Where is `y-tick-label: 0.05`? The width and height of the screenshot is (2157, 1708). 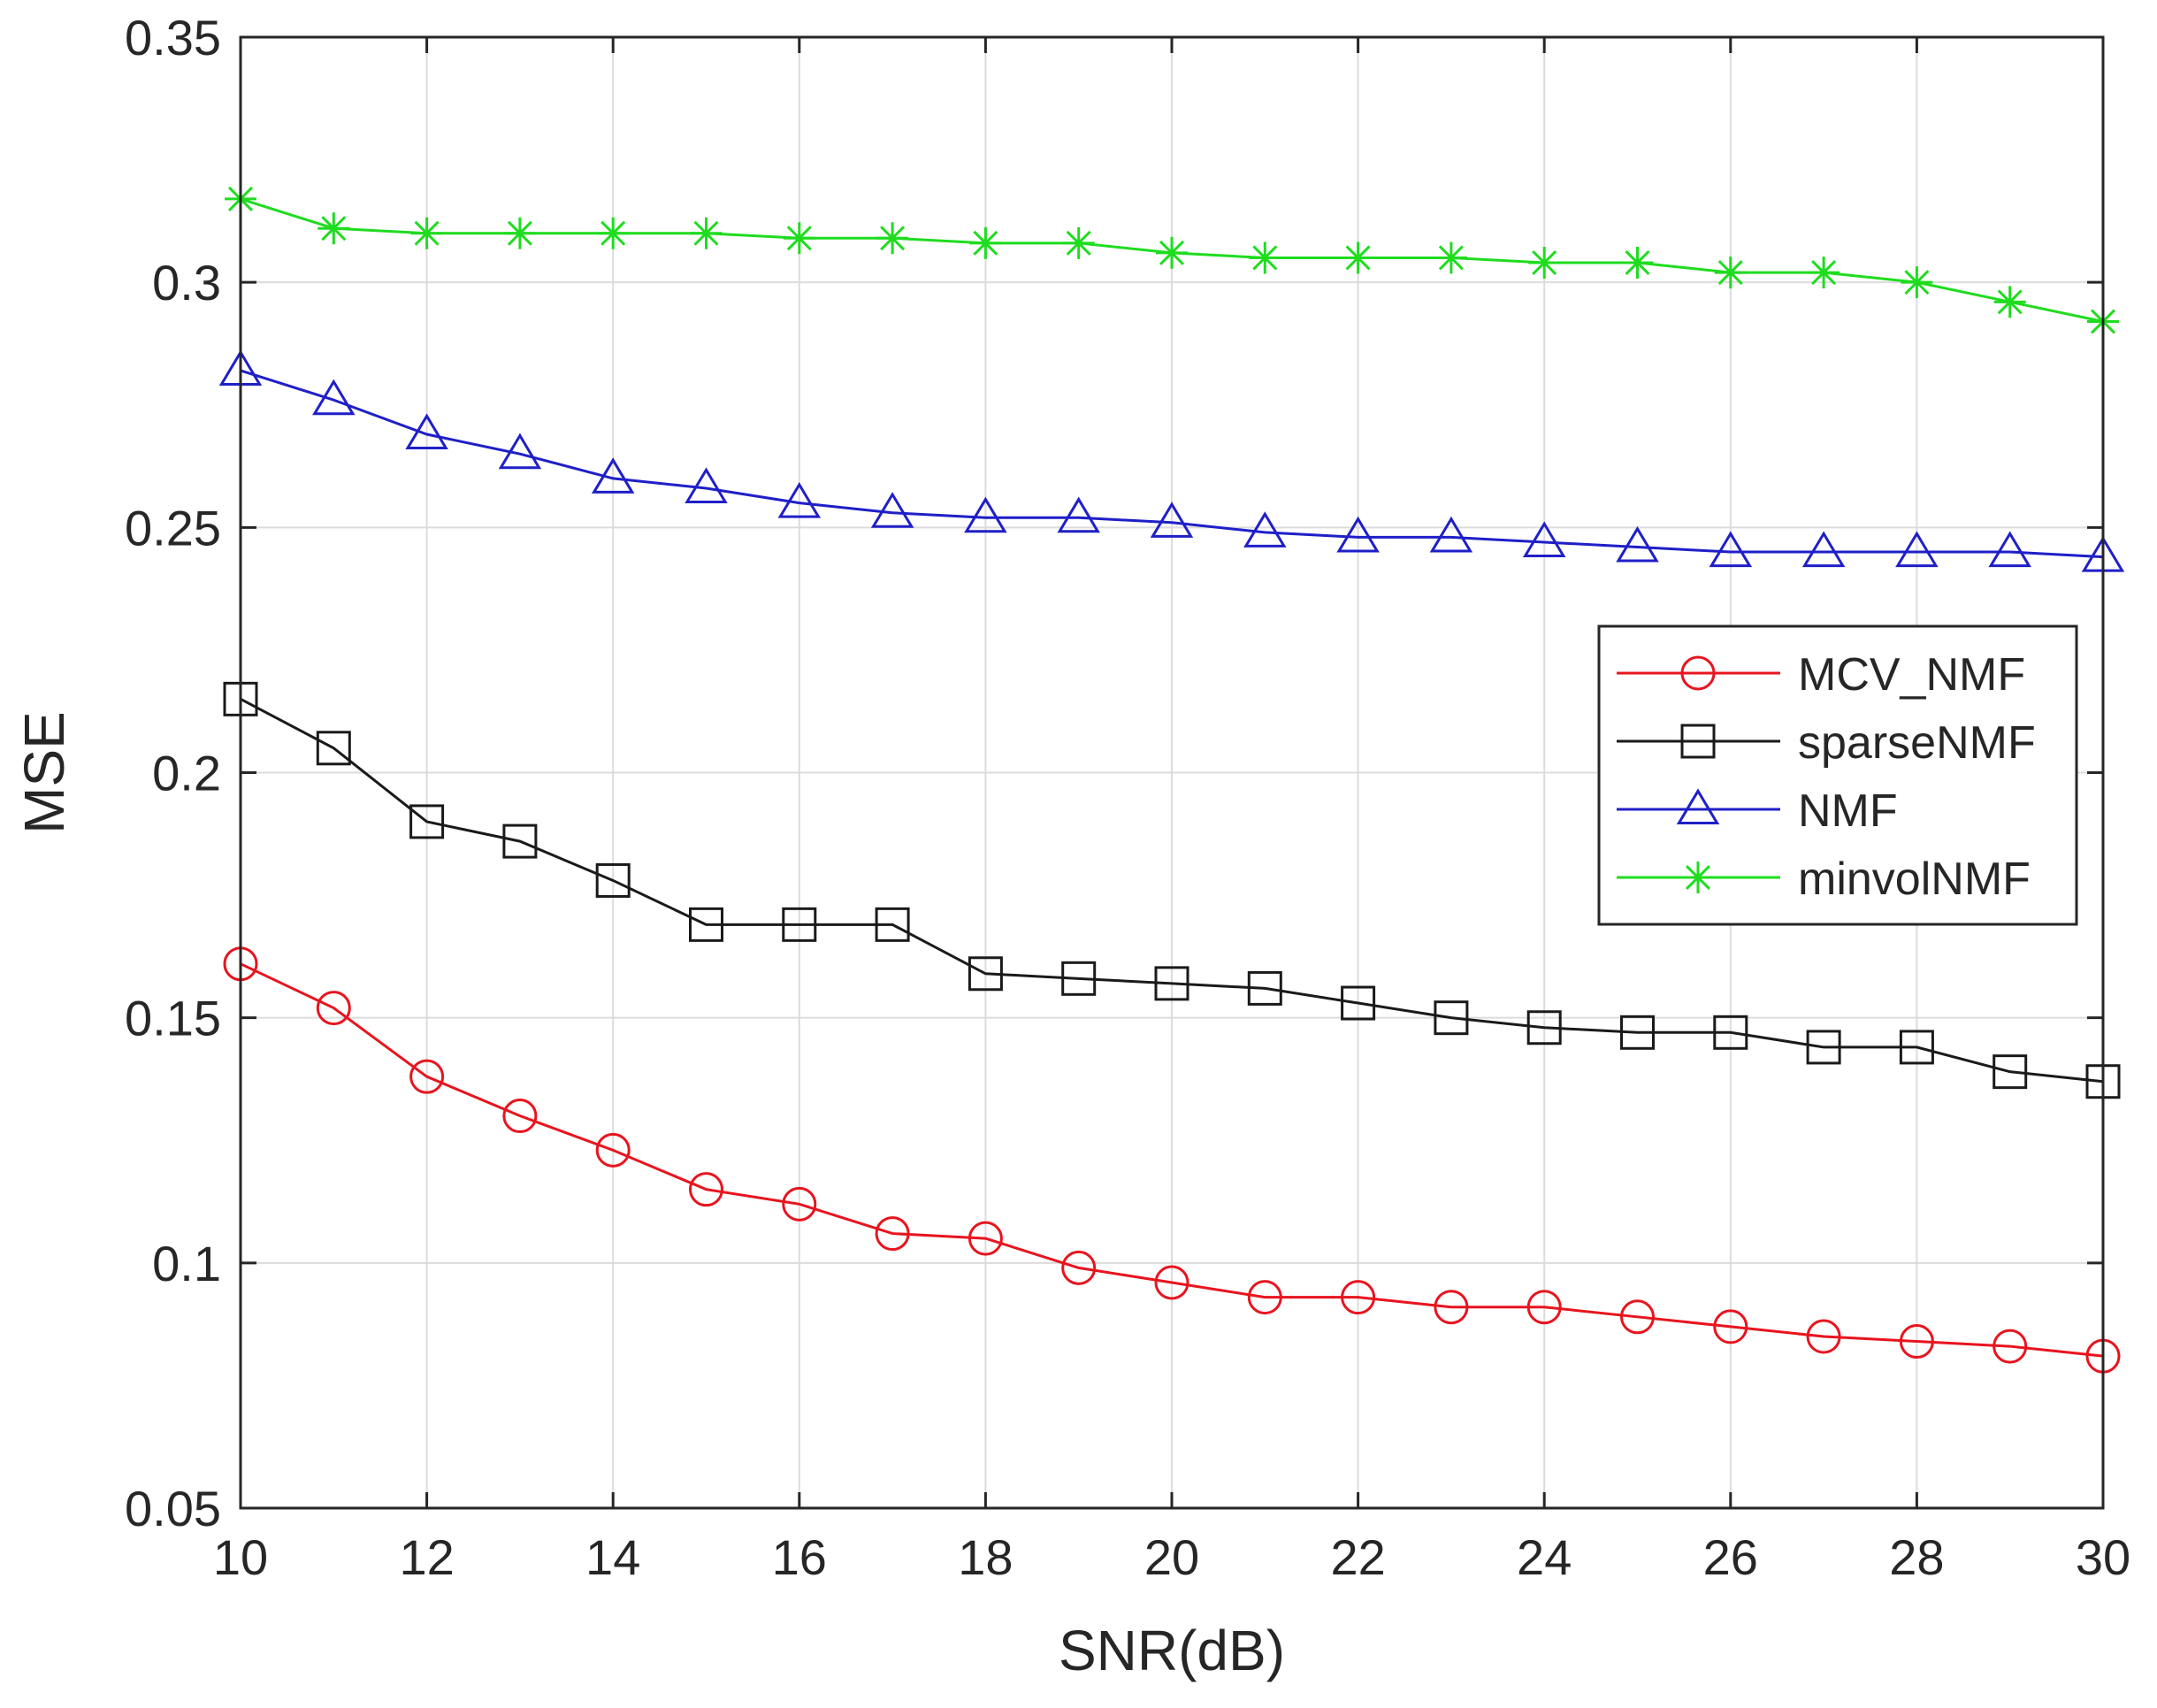
y-tick-label: 0.05 is located at coordinates (173, 1509).